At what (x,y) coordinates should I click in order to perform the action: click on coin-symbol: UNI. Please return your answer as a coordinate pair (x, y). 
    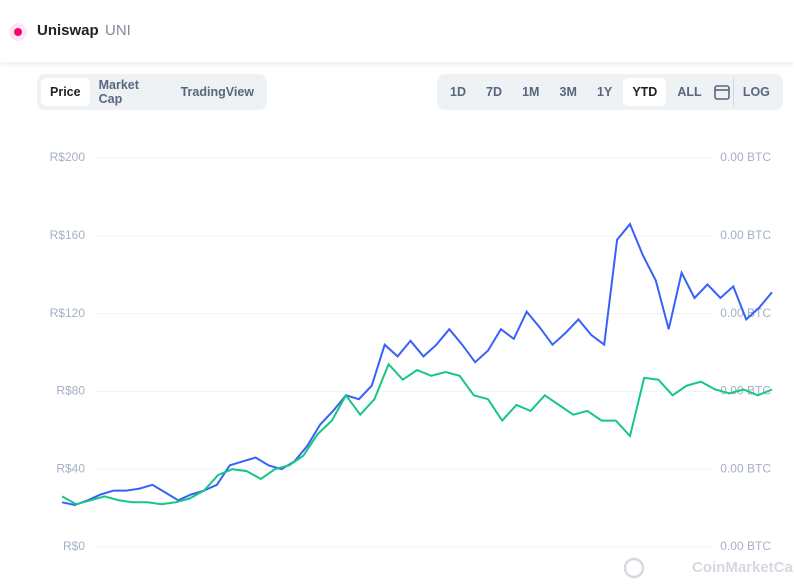
    Looking at the image, I should click on (118, 30).